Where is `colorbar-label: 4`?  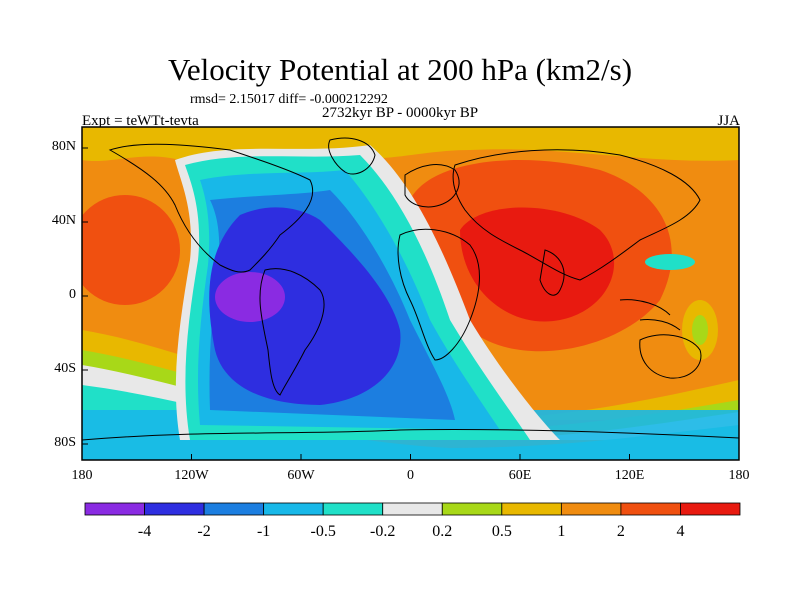 colorbar-label: 4 is located at coordinates (680, 531).